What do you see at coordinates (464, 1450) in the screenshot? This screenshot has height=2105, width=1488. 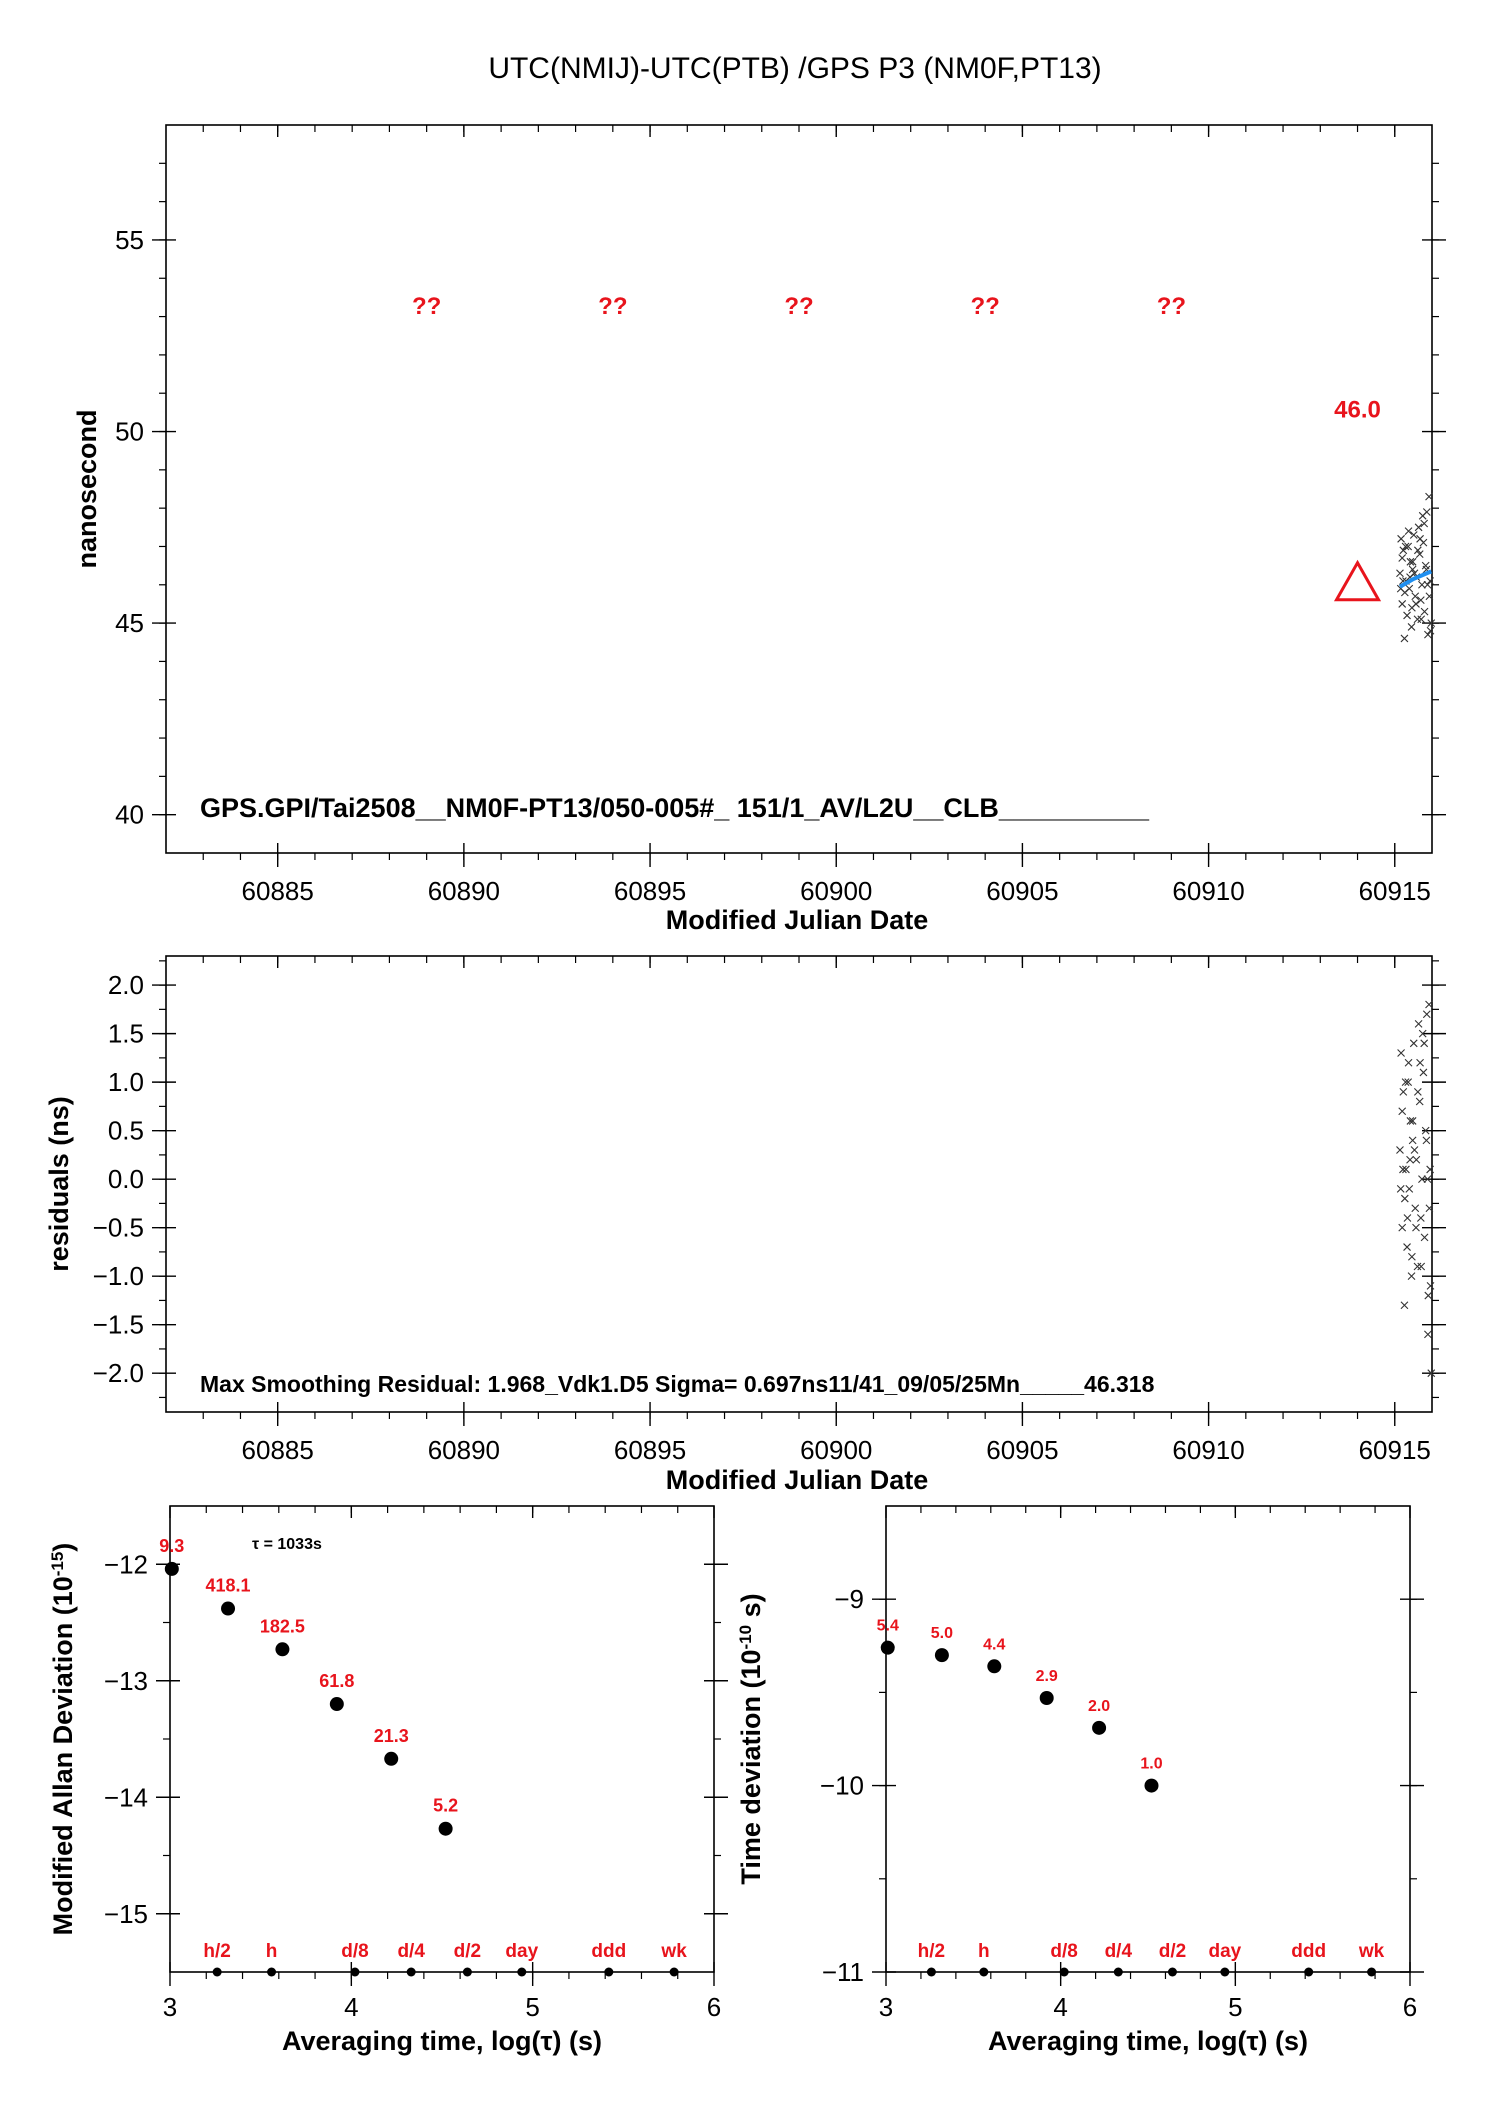 I see `x-tick-label: 60890` at bounding box center [464, 1450].